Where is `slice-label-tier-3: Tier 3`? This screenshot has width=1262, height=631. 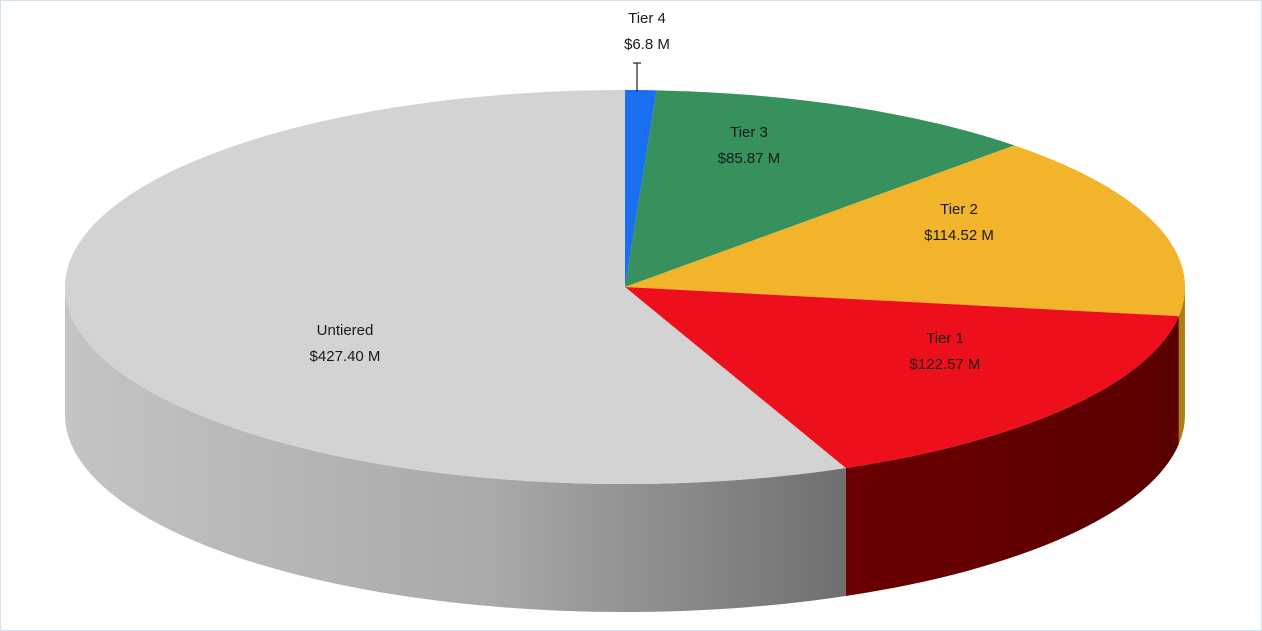 slice-label-tier-3: Tier 3 is located at coordinates (749, 132).